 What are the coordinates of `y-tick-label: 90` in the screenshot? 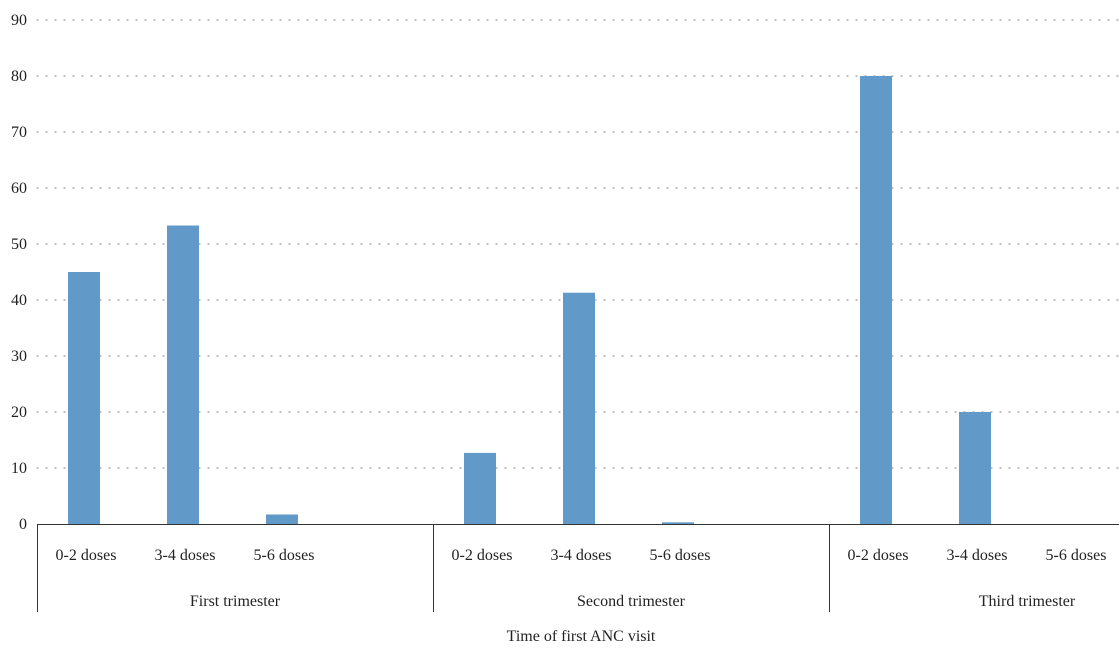 It's located at (19, 20).